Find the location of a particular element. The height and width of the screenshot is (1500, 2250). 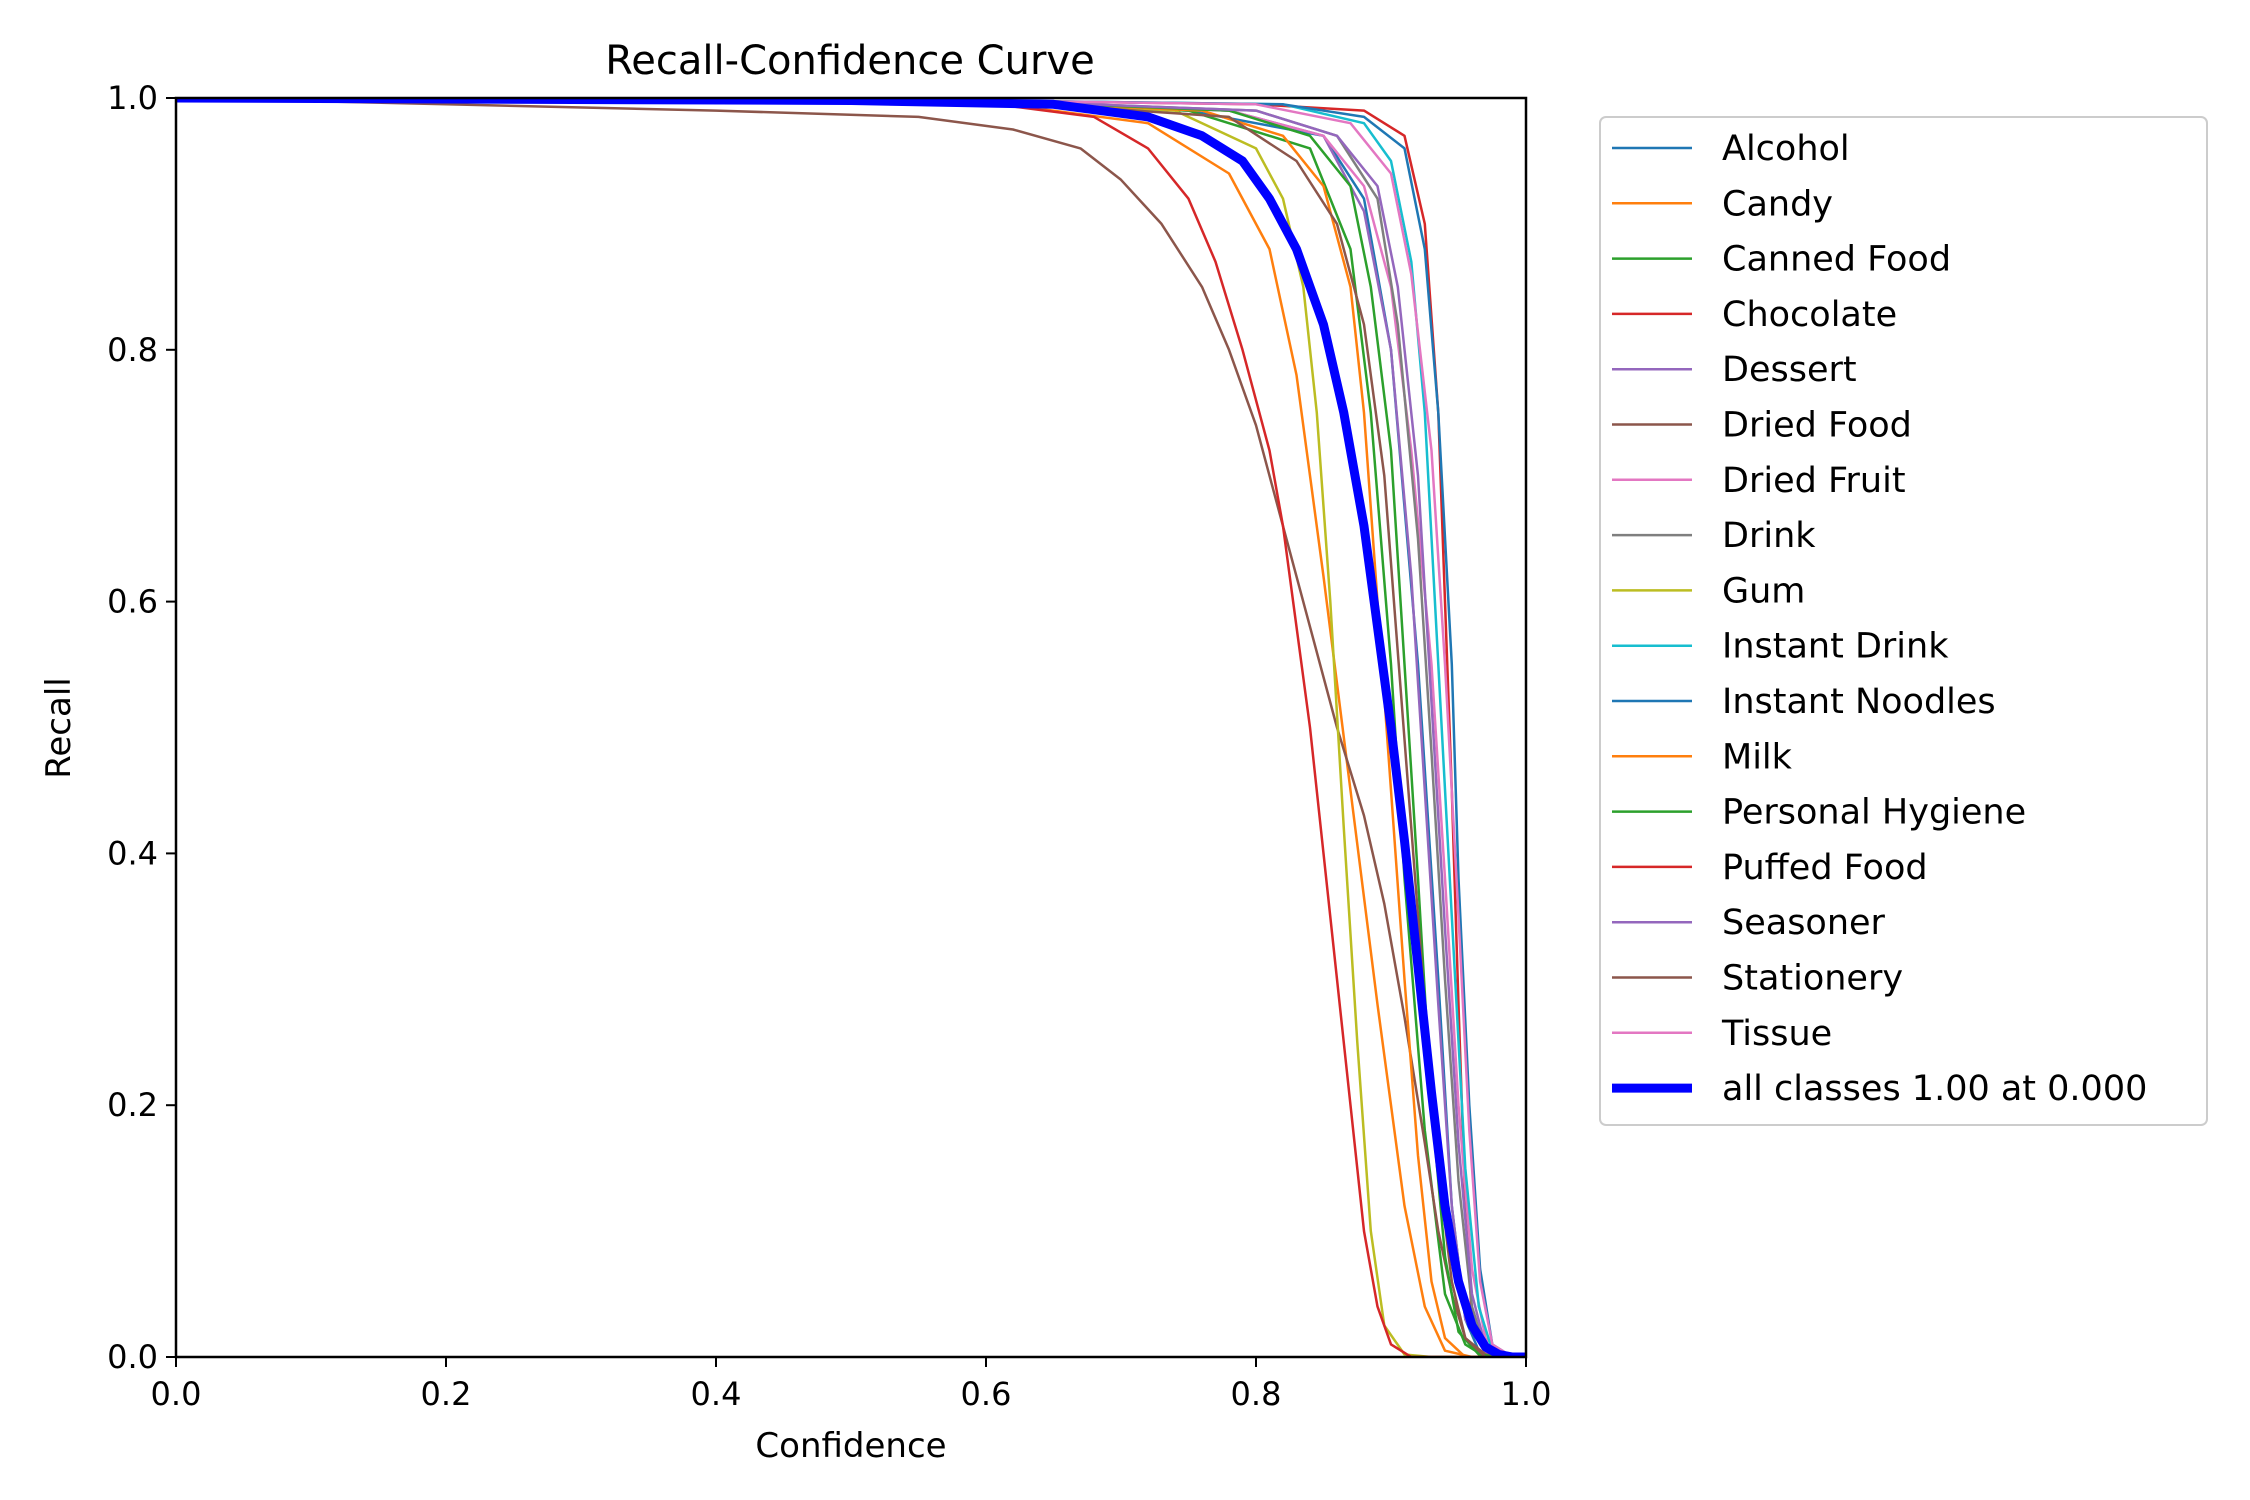

x-tick-label: 0.0 is located at coordinates (176, 1394).